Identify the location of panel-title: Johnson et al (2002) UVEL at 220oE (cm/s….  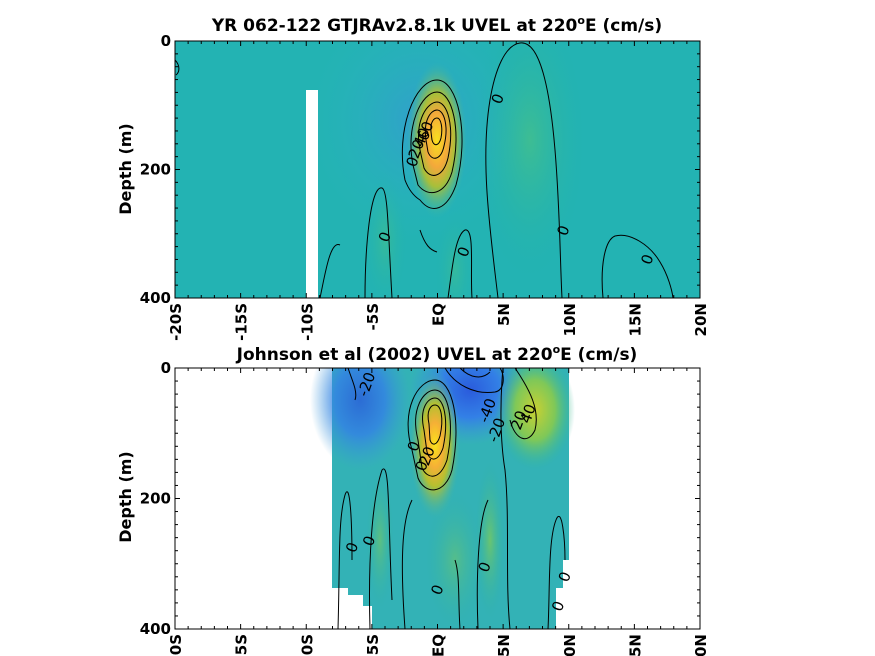
(437, 354).